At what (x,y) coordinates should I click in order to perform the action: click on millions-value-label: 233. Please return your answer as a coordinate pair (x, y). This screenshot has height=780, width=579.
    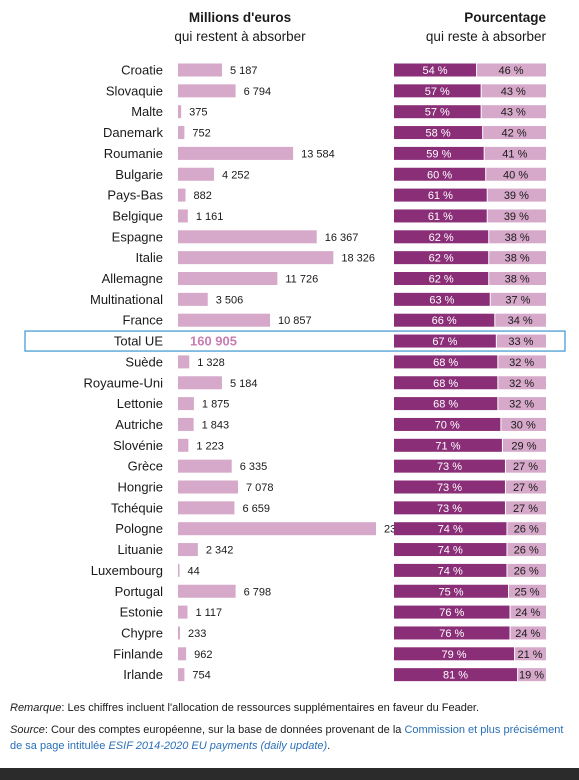
    Looking at the image, I should click on (197, 634).